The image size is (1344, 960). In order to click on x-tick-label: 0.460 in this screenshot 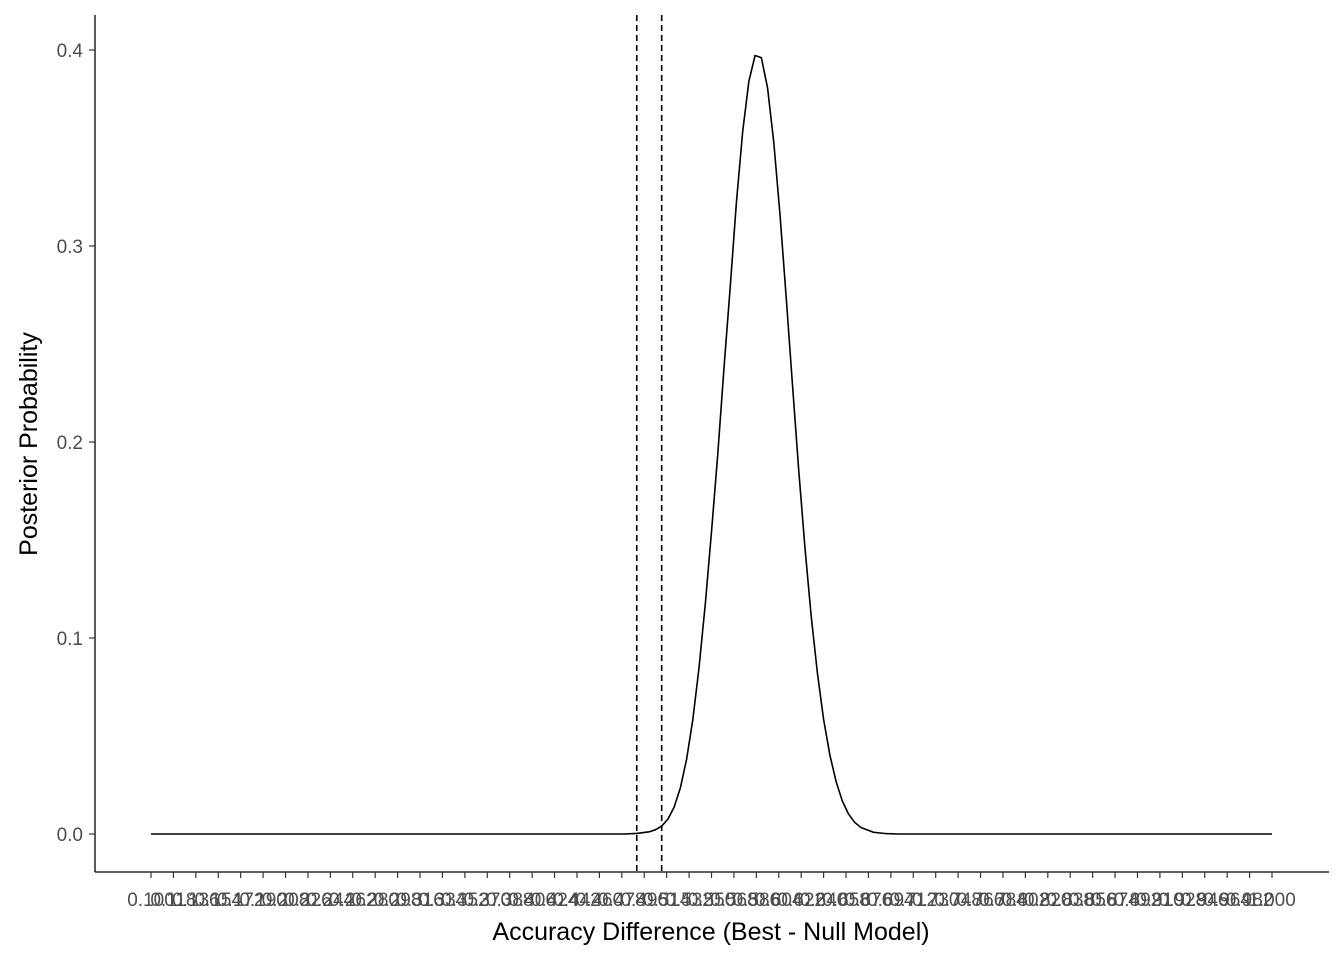, I will do `click(600, 900)`.